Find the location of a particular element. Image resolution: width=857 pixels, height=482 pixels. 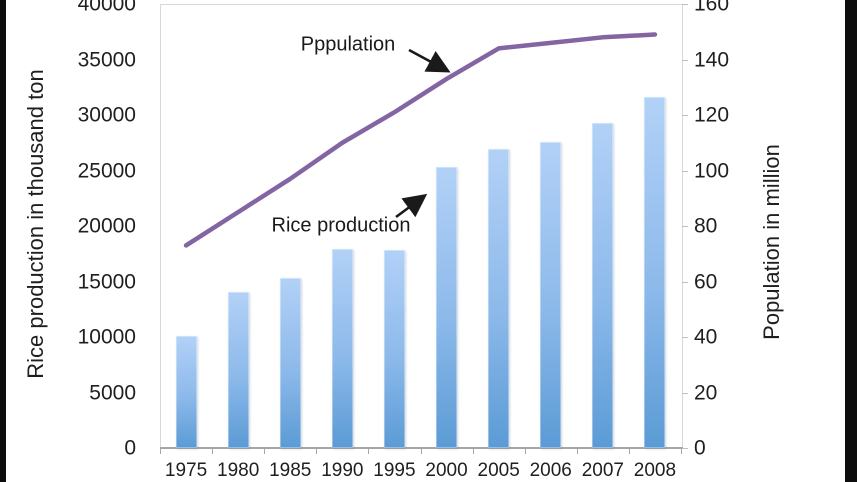

left-tick-5000: 5000 is located at coordinates (112, 392).